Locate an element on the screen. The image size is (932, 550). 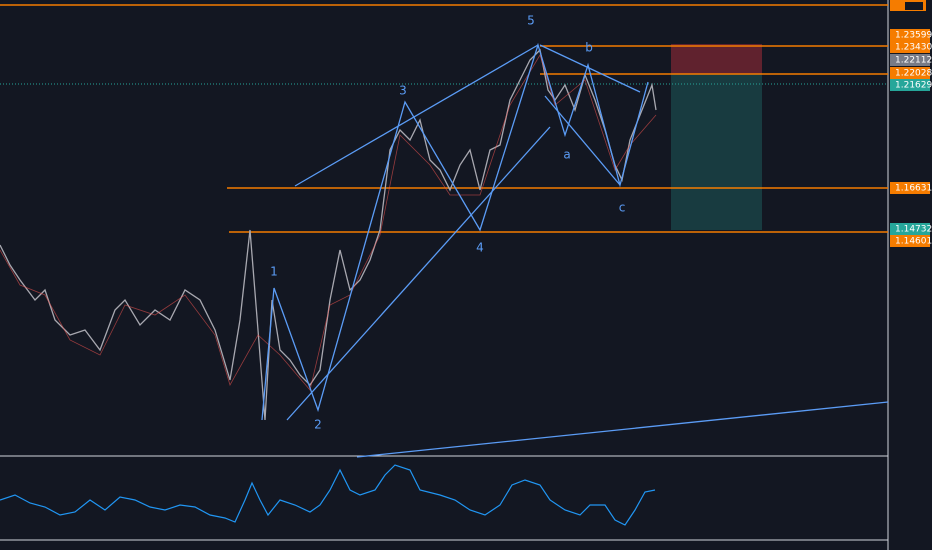
oscillator-line is located at coordinates (328, 495).